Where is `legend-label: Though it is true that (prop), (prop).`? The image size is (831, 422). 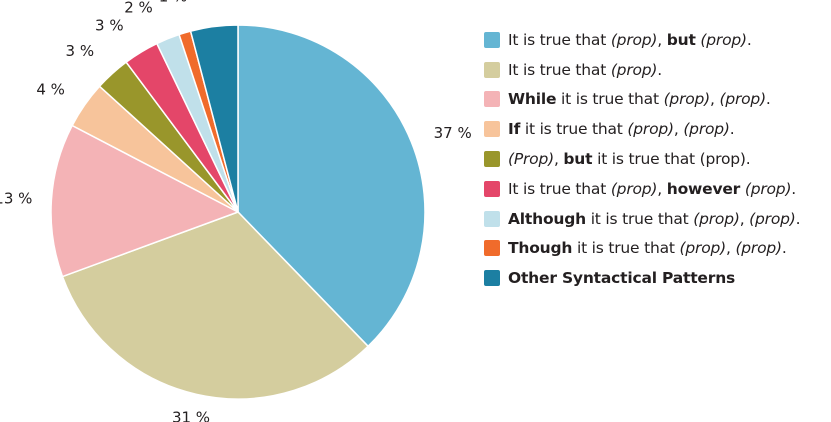
legend-label: Though it is true that (prop), (prop). is located at coordinates (647, 248).